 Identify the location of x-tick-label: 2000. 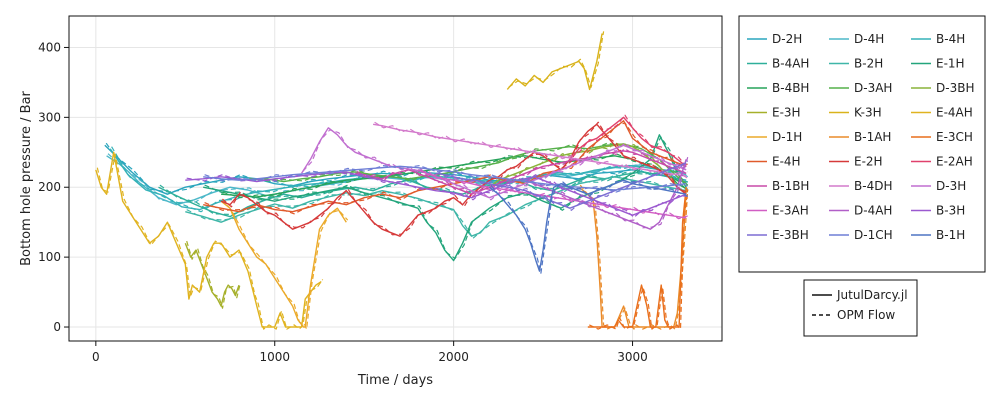
(453, 357).